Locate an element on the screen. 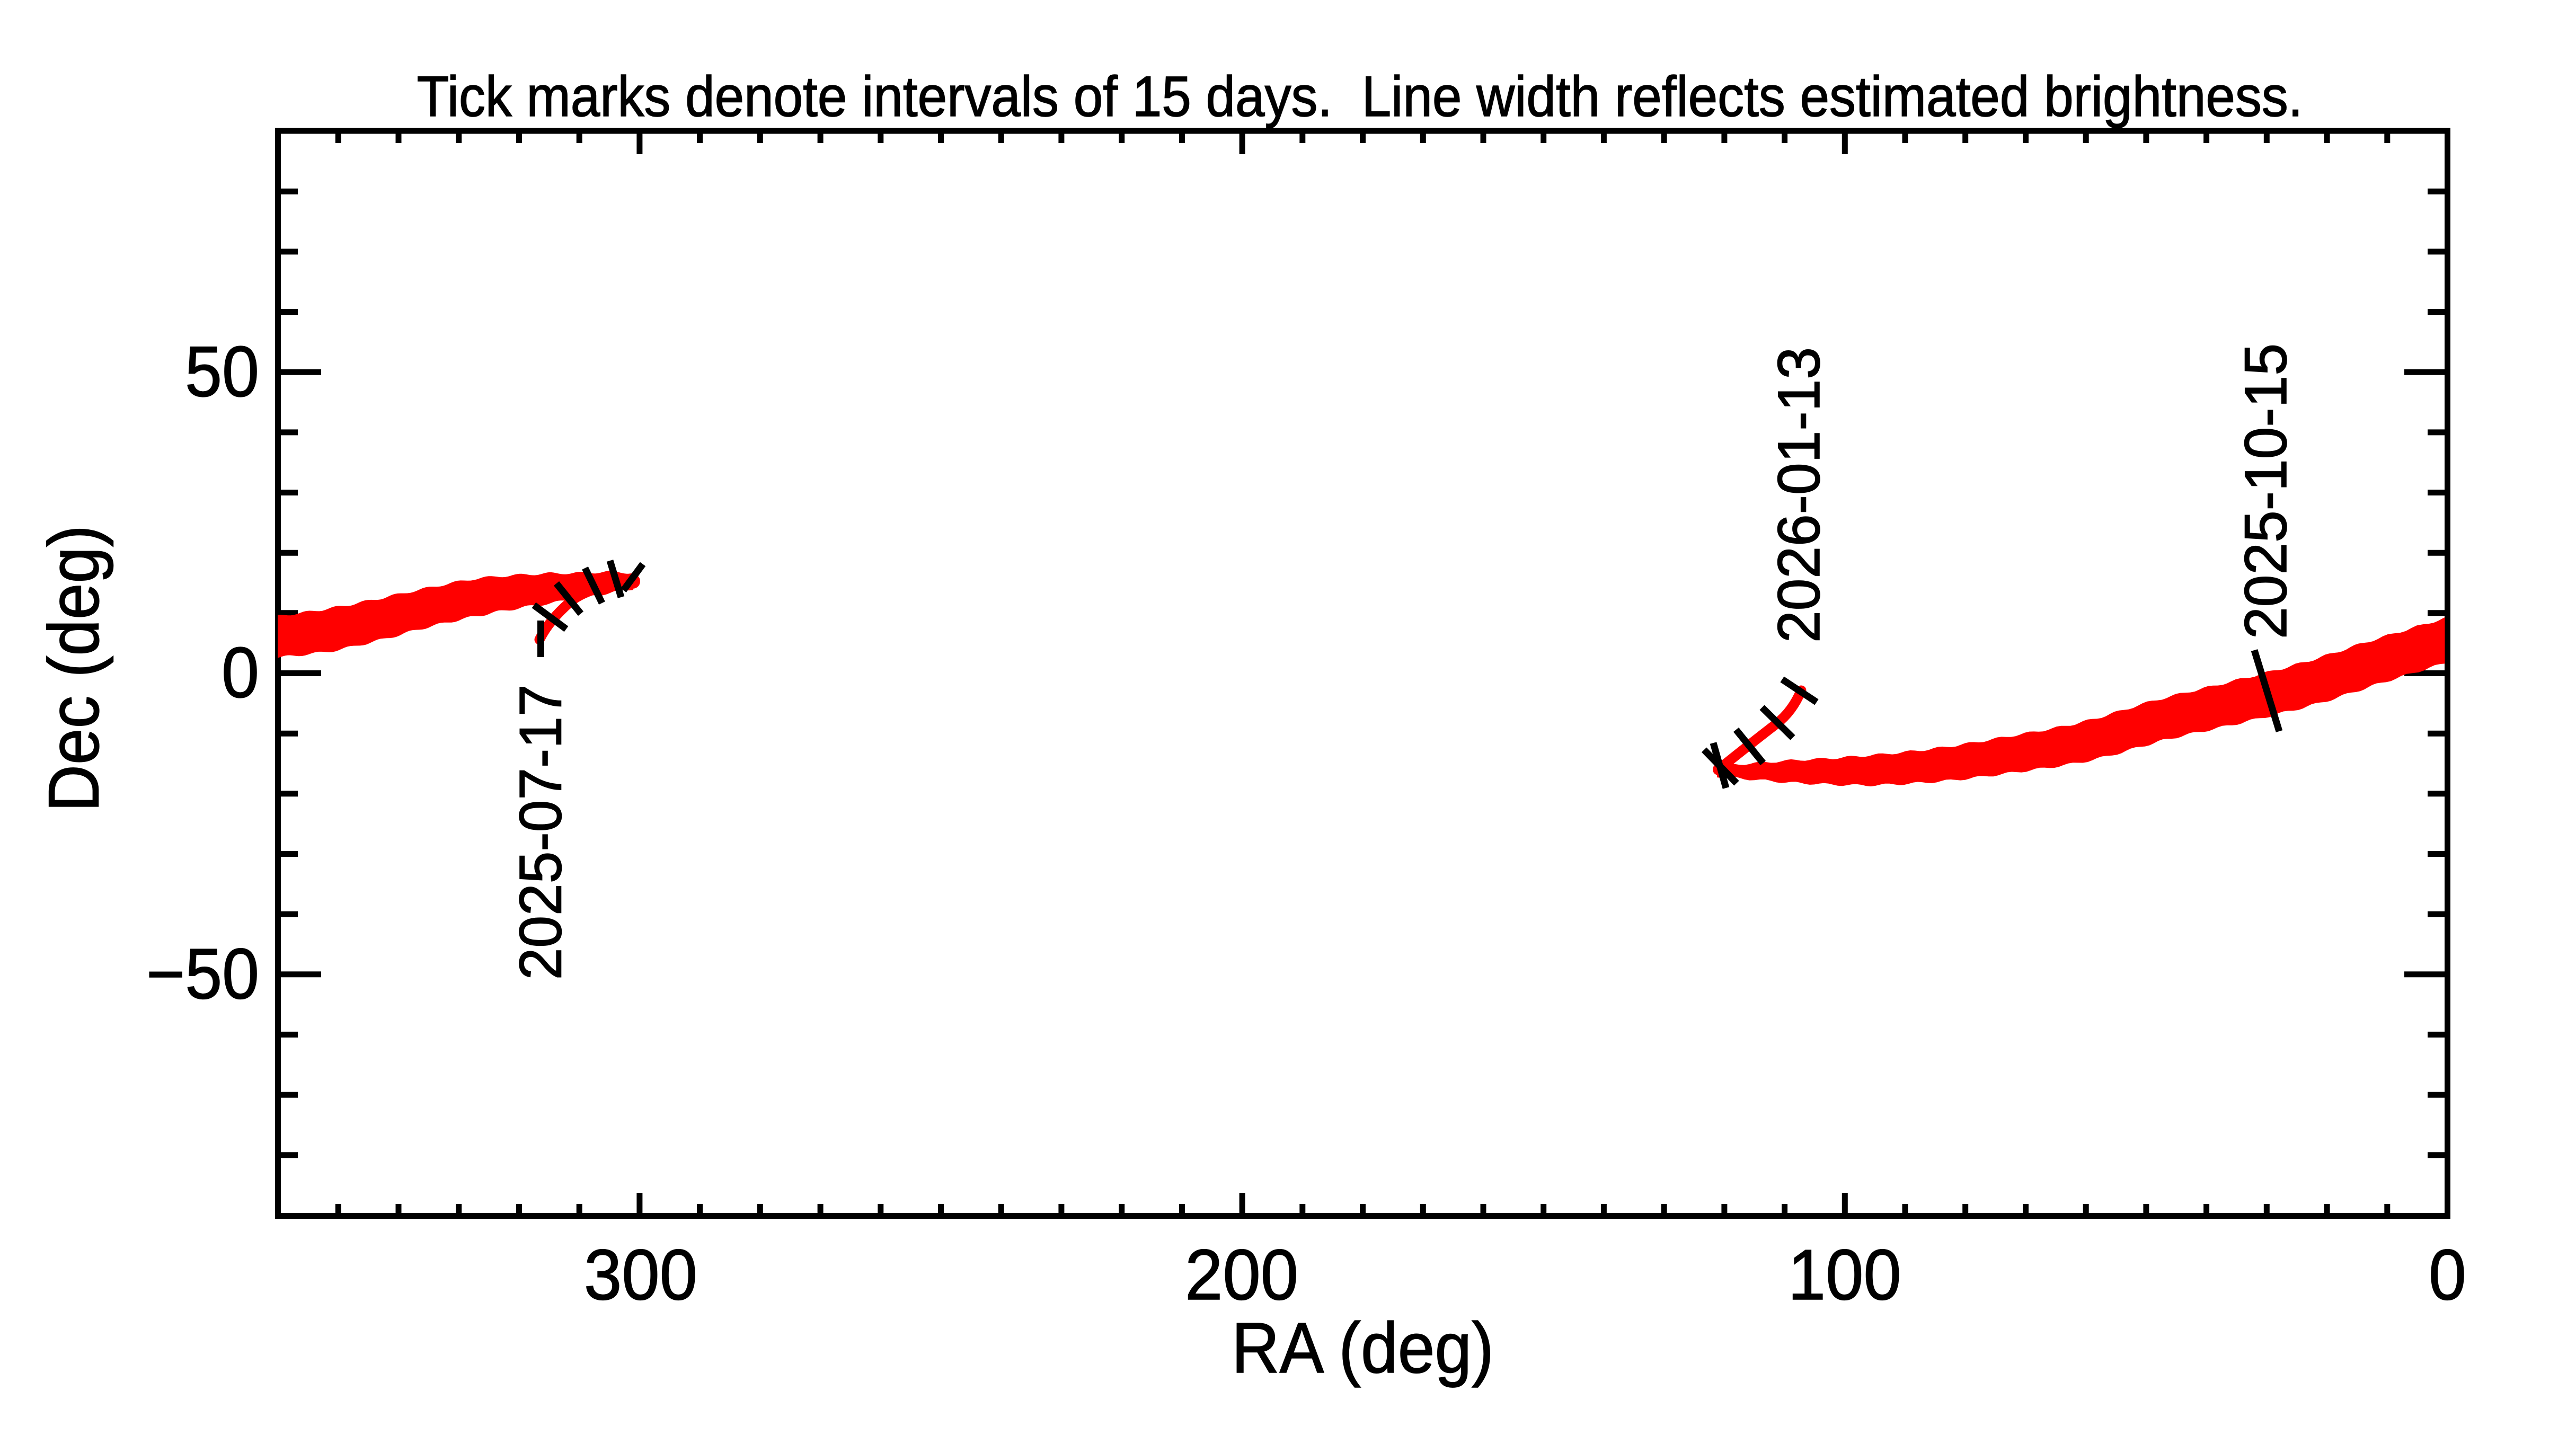 The height and width of the screenshot is (1435, 2576). svg-text: 100 is located at coordinates (1844, 1275).